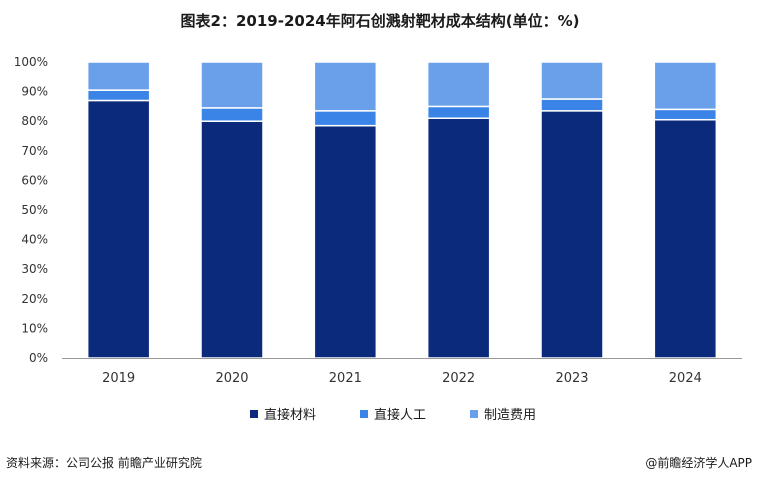 Image resolution: width=760 pixels, height=480 pixels. Describe the element at coordinates (38, 358) in the screenshot. I see `y-tick-label: 0%` at that location.